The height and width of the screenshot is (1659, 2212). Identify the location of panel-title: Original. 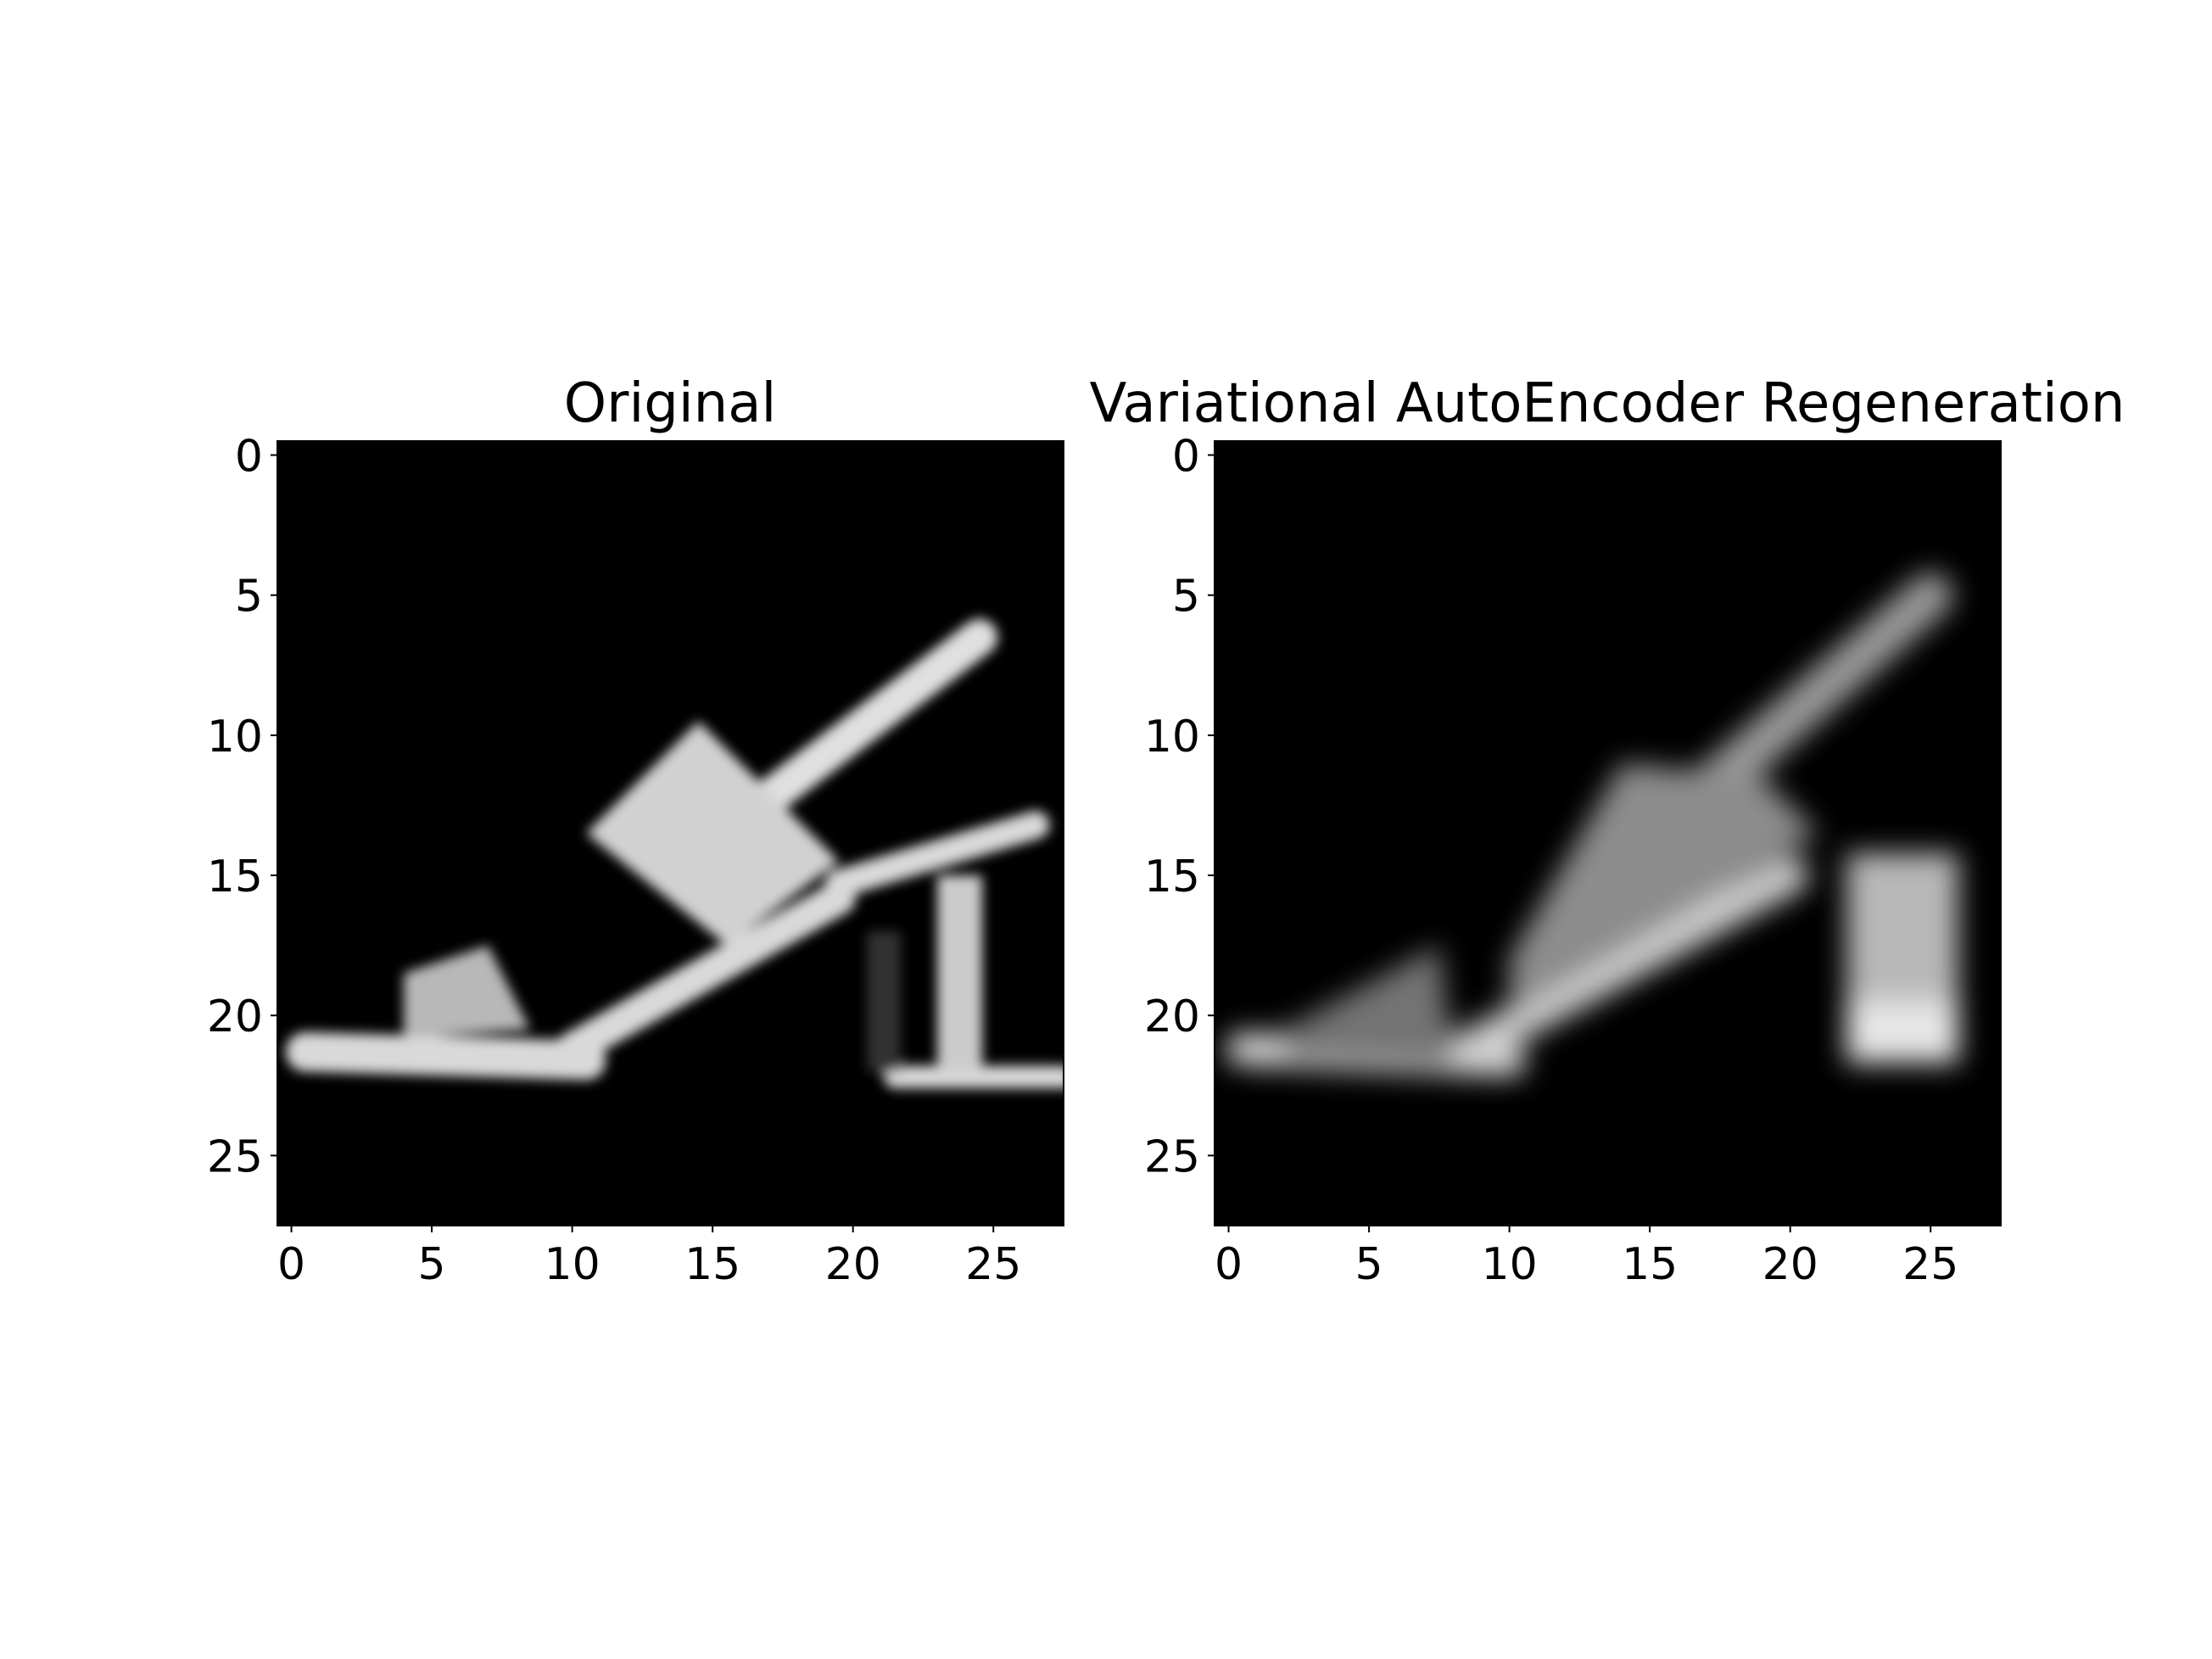
(670, 403).